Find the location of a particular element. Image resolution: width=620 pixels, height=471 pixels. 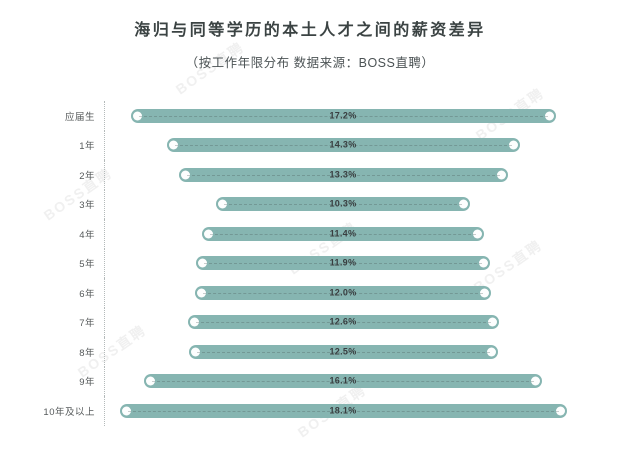

plot-cell: 11.4% is located at coordinates (342, 234).